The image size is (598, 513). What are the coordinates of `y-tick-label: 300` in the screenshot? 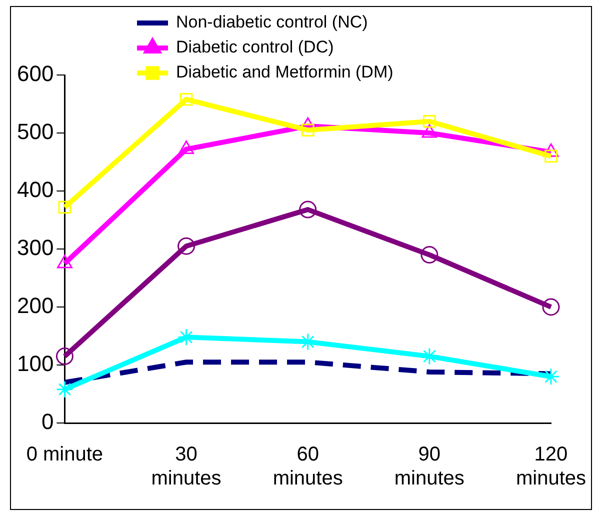 It's located at (35, 247).